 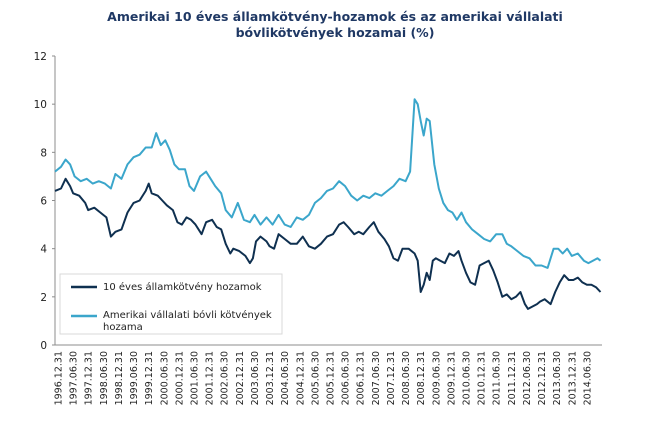 What do you see at coordinates (482, 378) in the screenshot?
I see `x-tick-label: 2010.12.31` at bounding box center [482, 378].